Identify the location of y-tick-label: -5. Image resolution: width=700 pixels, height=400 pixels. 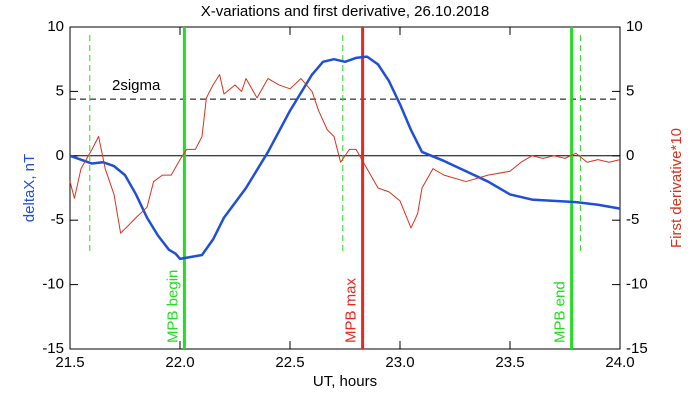
(57, 219).